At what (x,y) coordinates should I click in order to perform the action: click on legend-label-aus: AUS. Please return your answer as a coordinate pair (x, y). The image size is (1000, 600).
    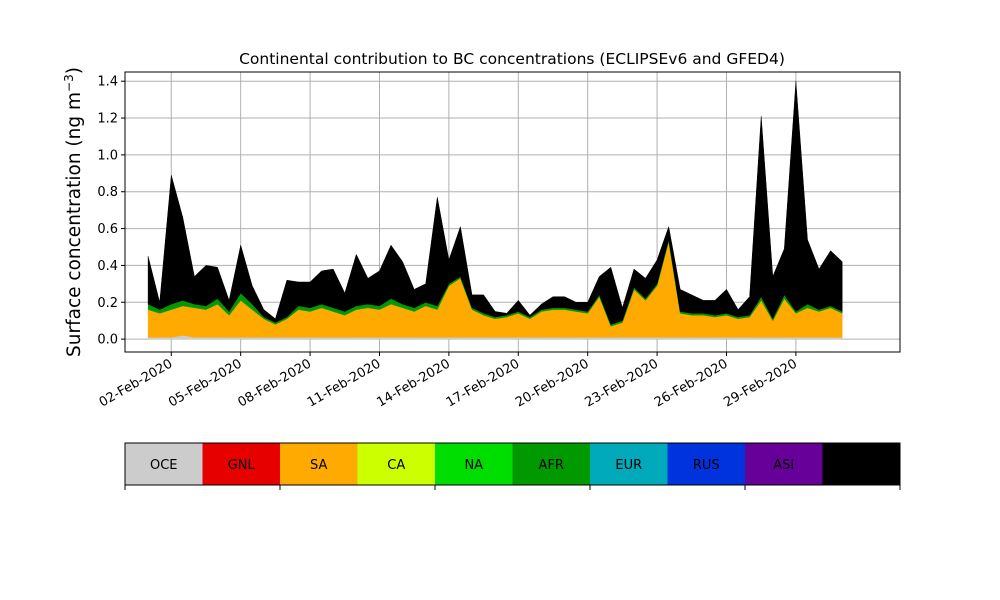
    Looking at the image, I should click on (861, 465).